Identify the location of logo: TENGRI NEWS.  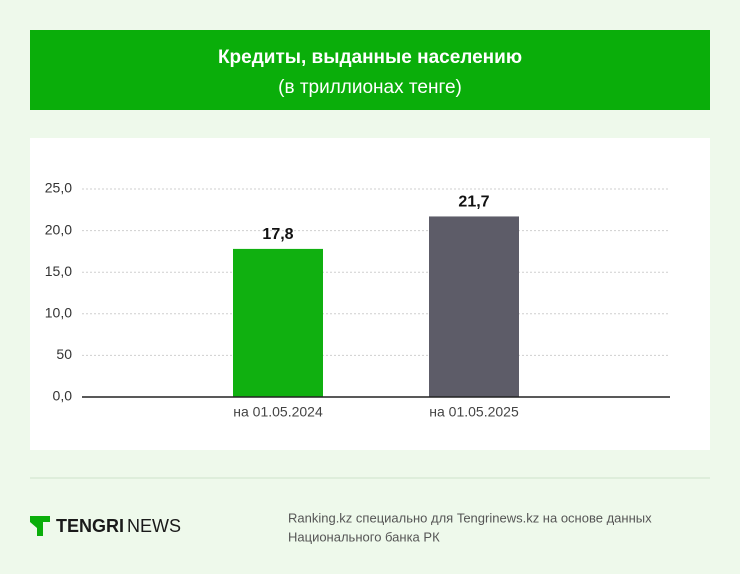
(105, 526).